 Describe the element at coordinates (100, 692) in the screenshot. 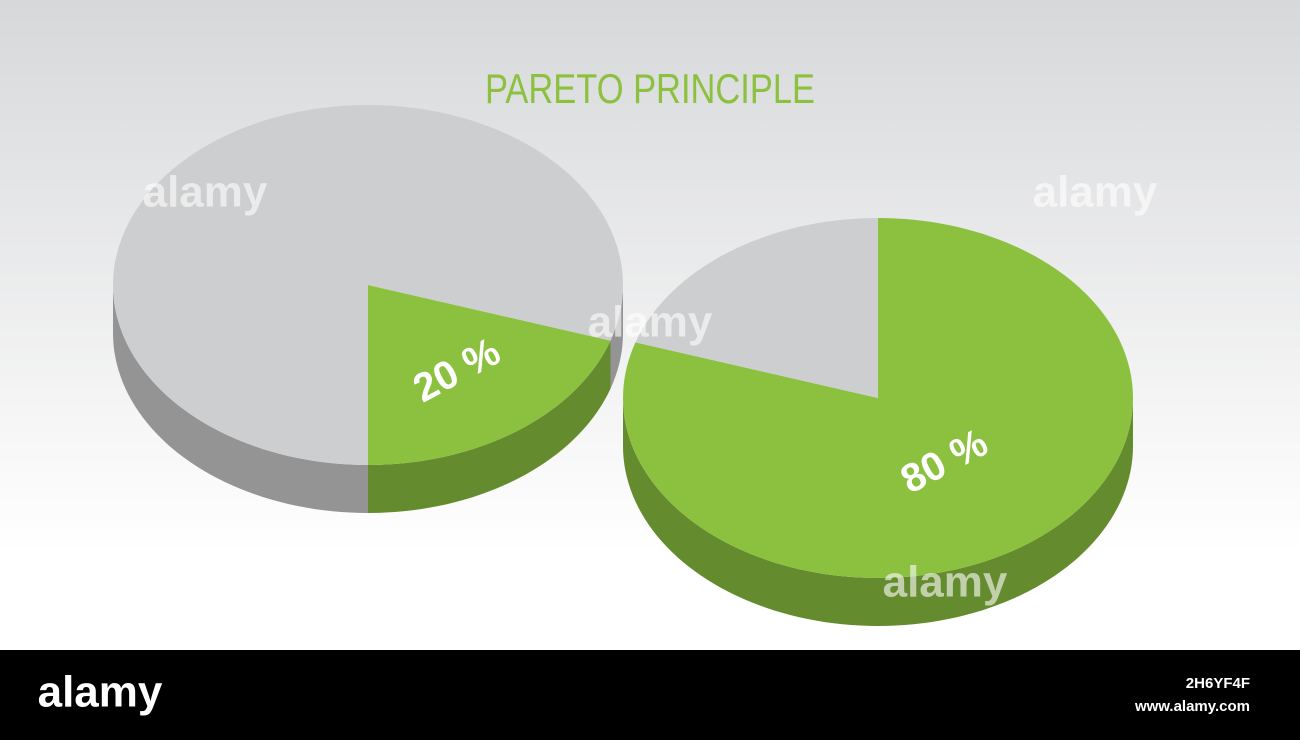

I see `footer-logo: alamy` at that location.